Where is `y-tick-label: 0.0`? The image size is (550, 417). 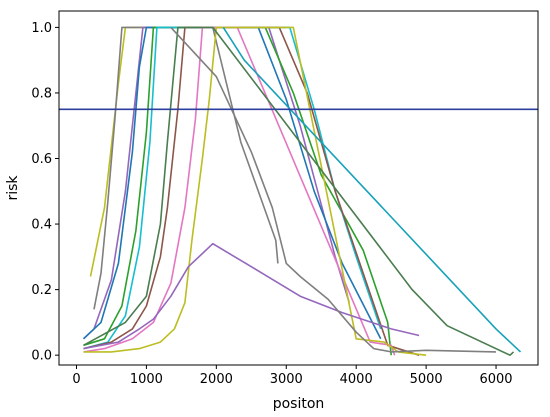 y-tick-label: 0.0 is located at coordinates (41, 356).